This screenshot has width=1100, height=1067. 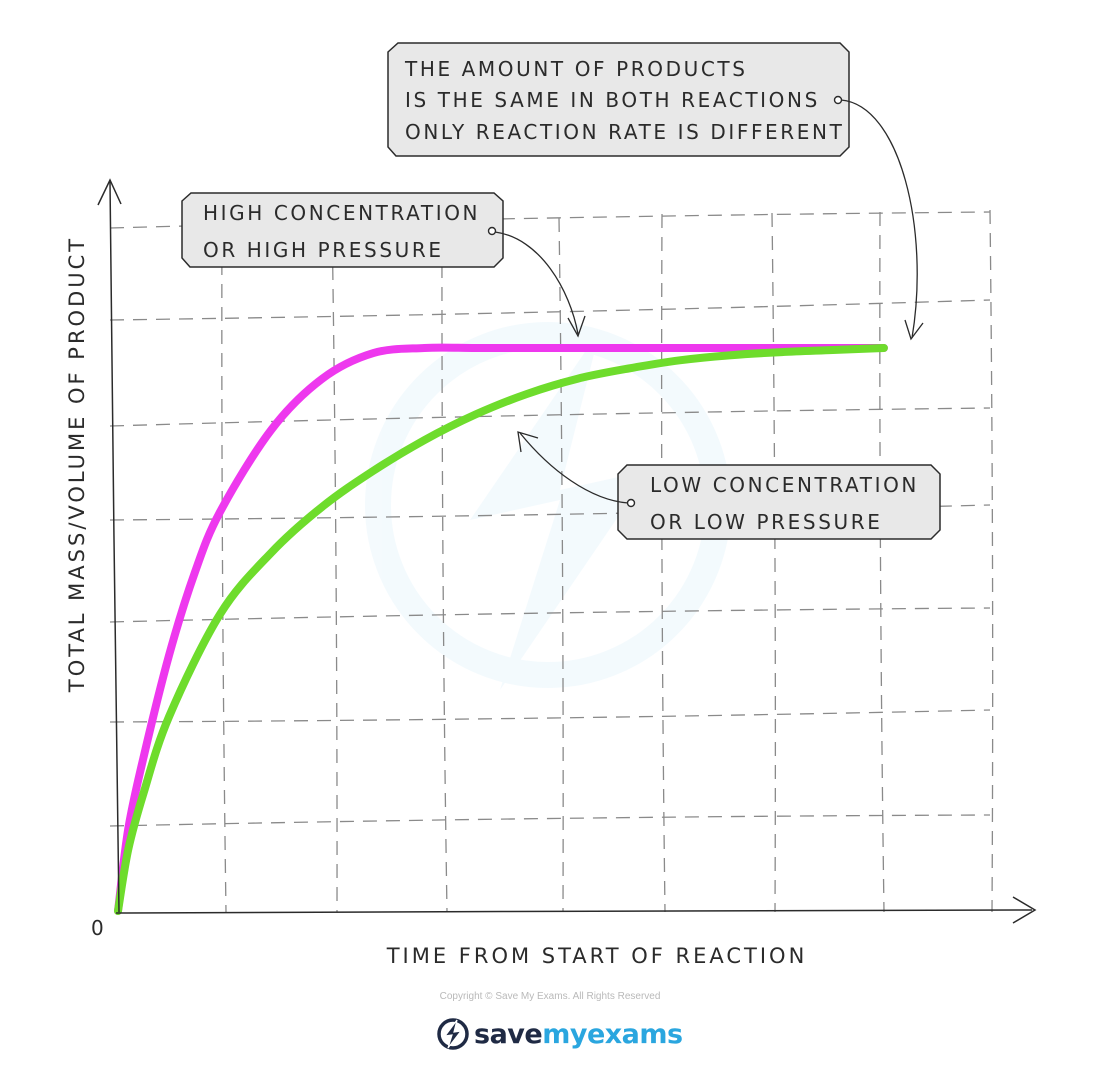 I want to click on callout-high-line-1: HIGH CONCENTRATION, so click(x=341, y=213).